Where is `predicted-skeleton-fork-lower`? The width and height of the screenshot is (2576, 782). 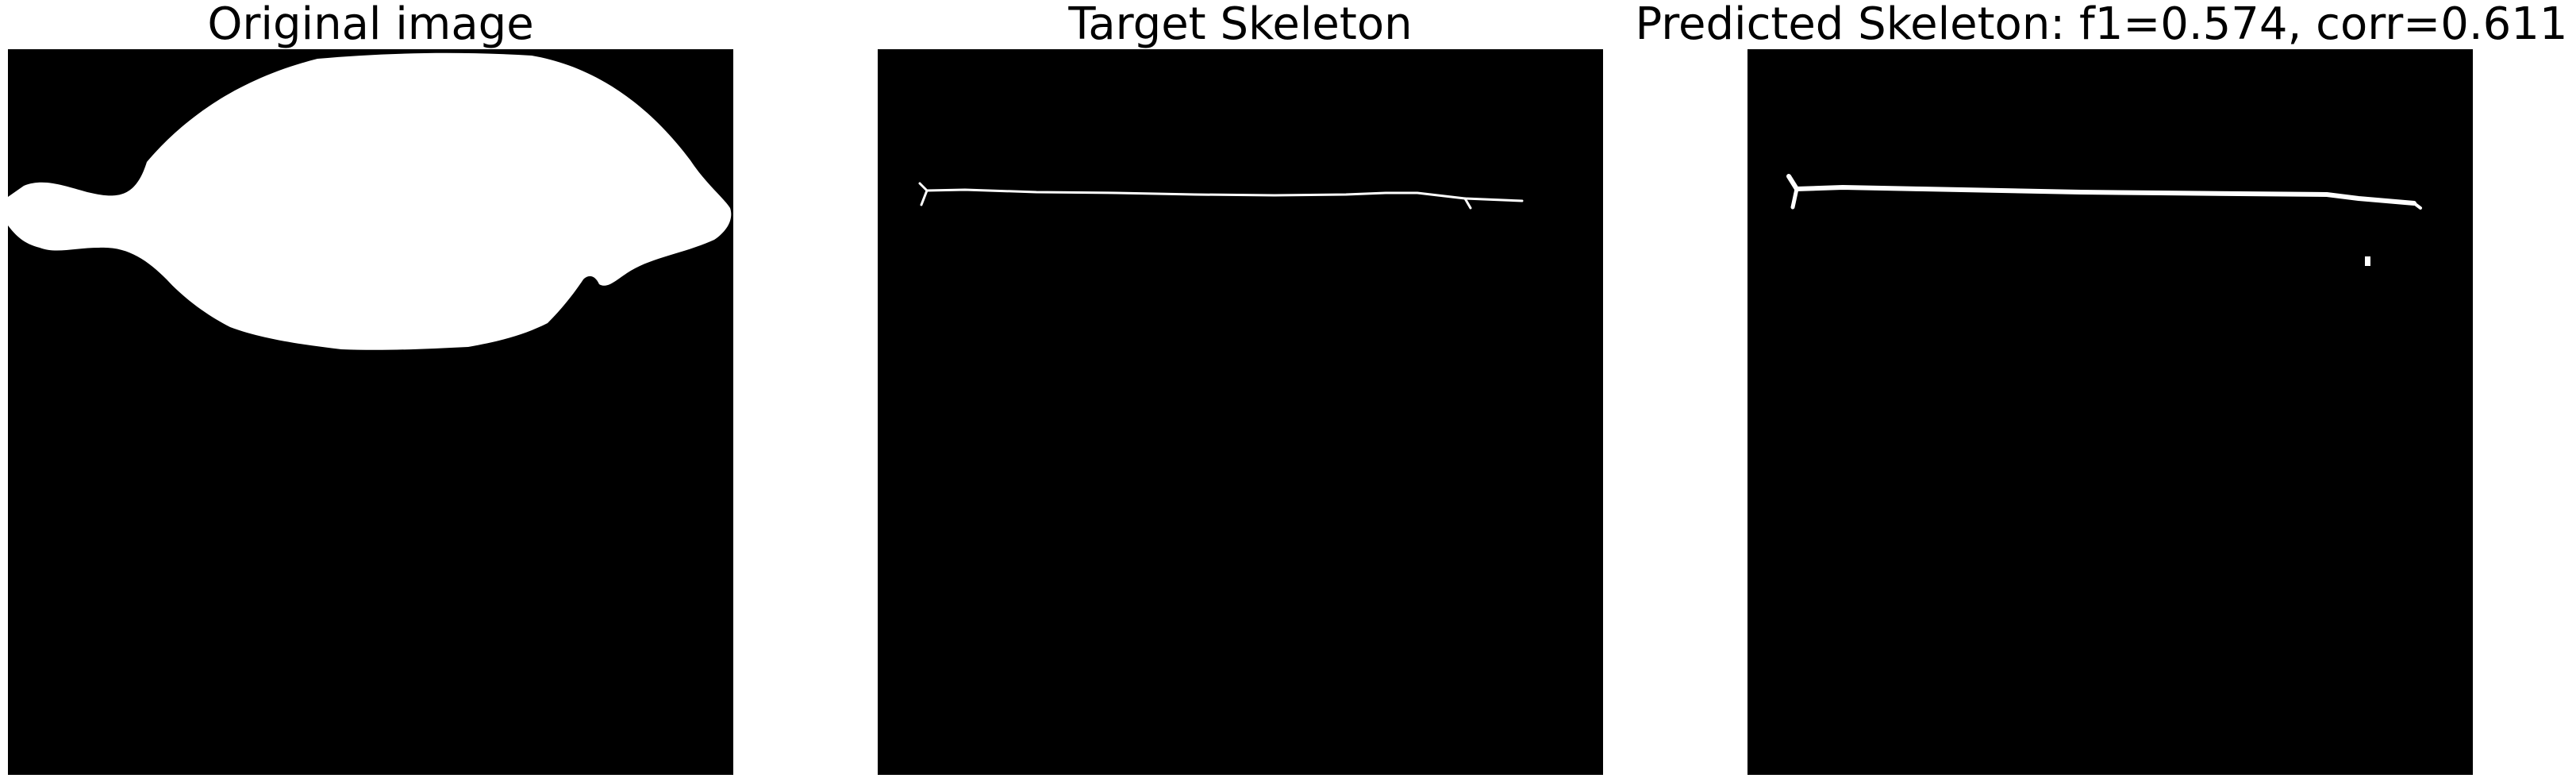 predicted-skeleton-fork-lower is located at coordinates (1794, 198).